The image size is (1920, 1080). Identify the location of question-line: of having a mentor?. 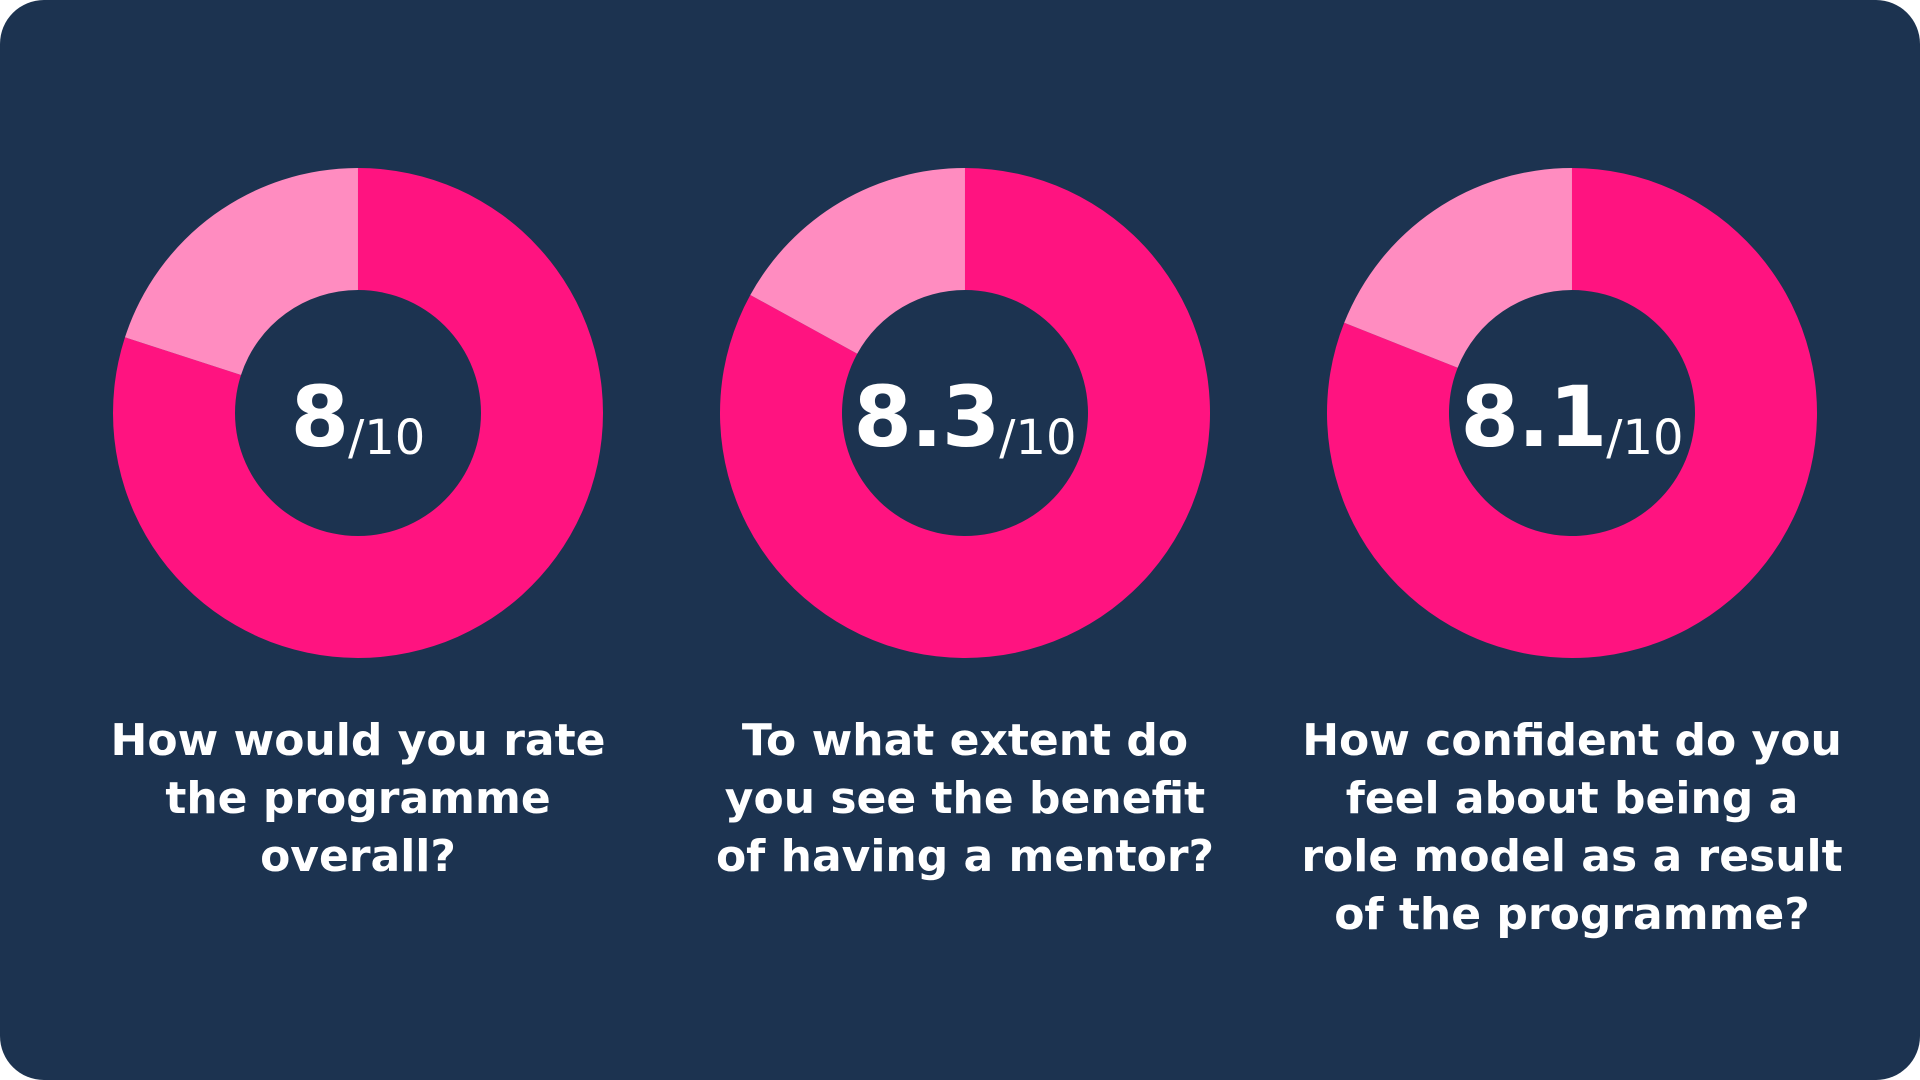
(965, 856).